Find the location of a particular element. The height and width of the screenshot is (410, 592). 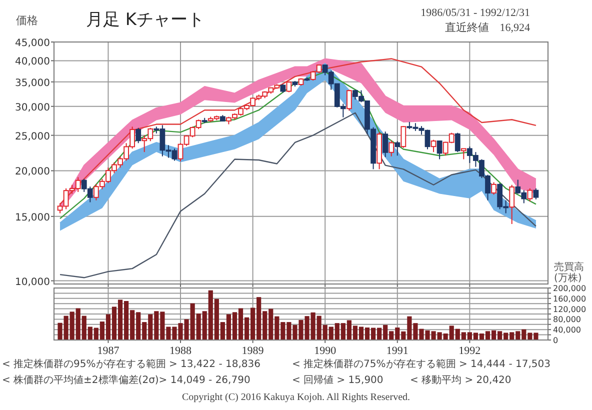

y-tick-label: 20,000 is located at coordinates (32, 172).